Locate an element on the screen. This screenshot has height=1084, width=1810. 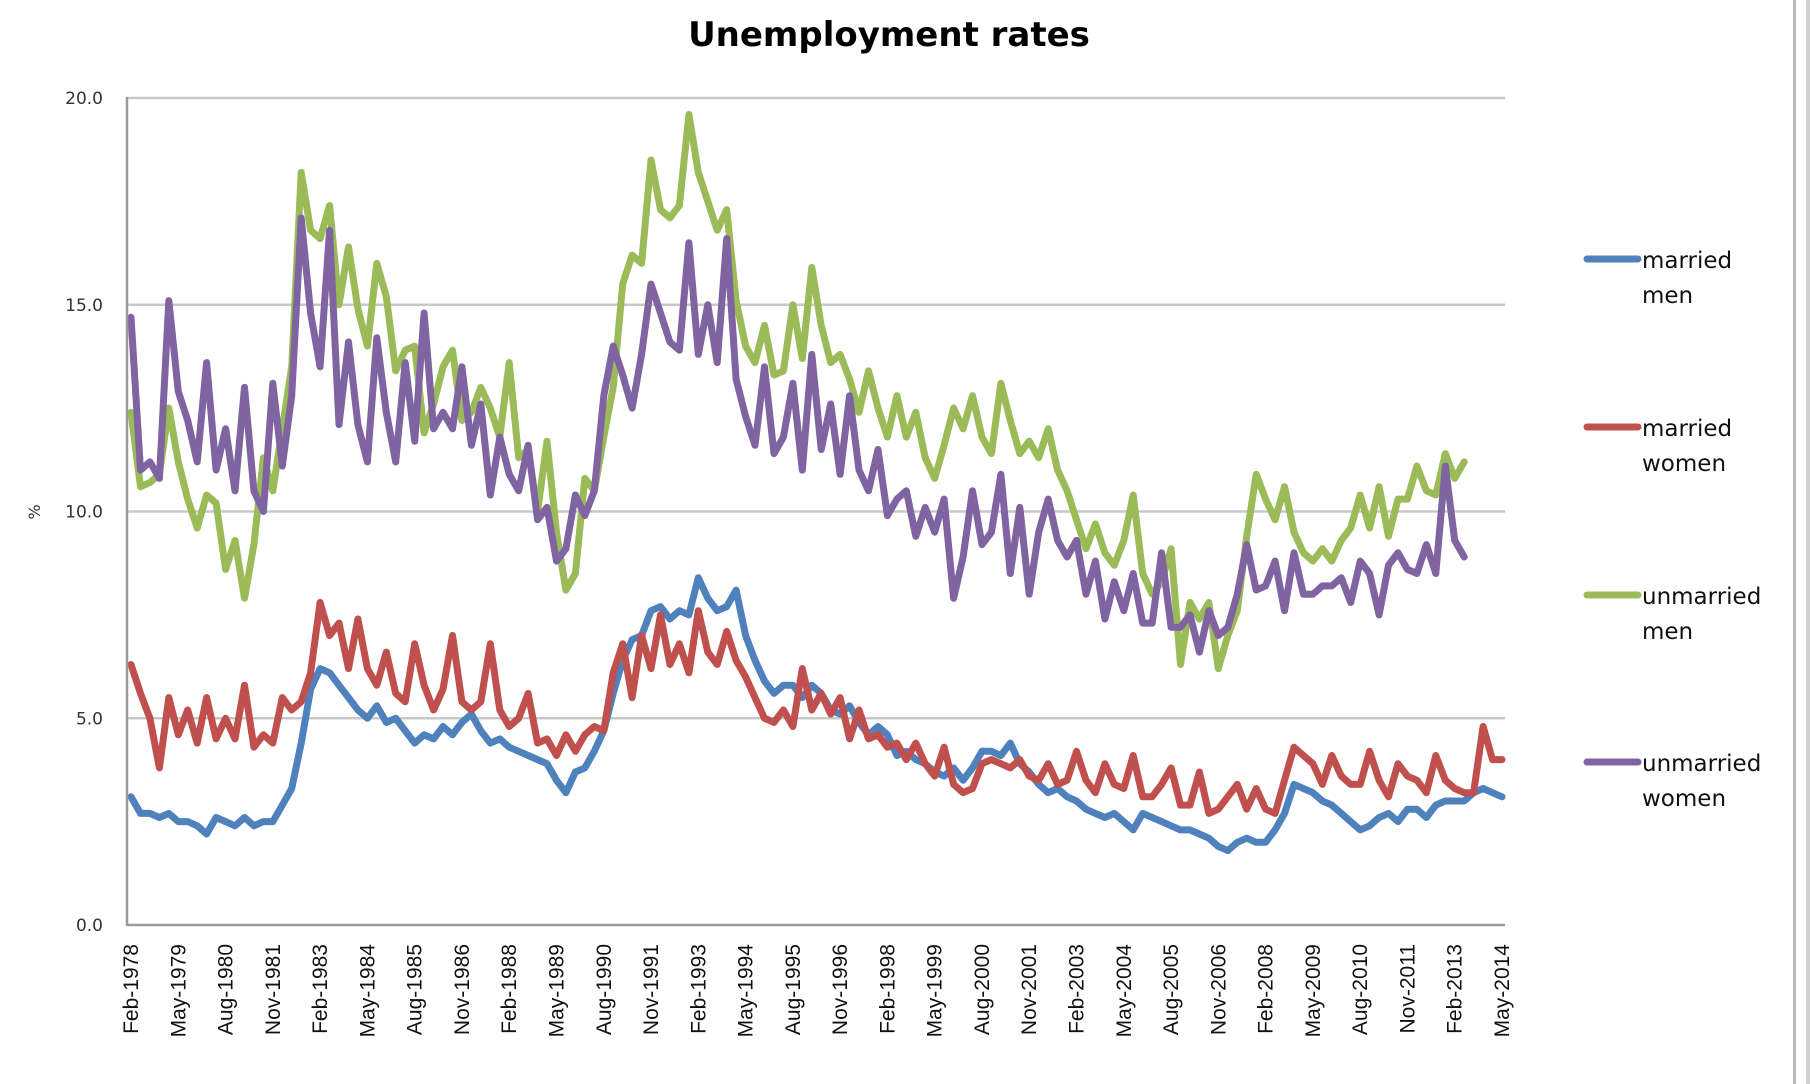
x-tick-label: Feb-2008 is located at coordinates (1266, 989).